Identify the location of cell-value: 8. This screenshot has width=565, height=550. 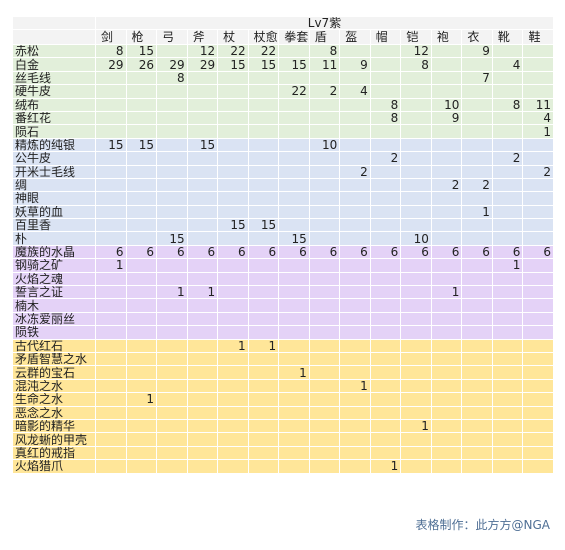
(111, 51).